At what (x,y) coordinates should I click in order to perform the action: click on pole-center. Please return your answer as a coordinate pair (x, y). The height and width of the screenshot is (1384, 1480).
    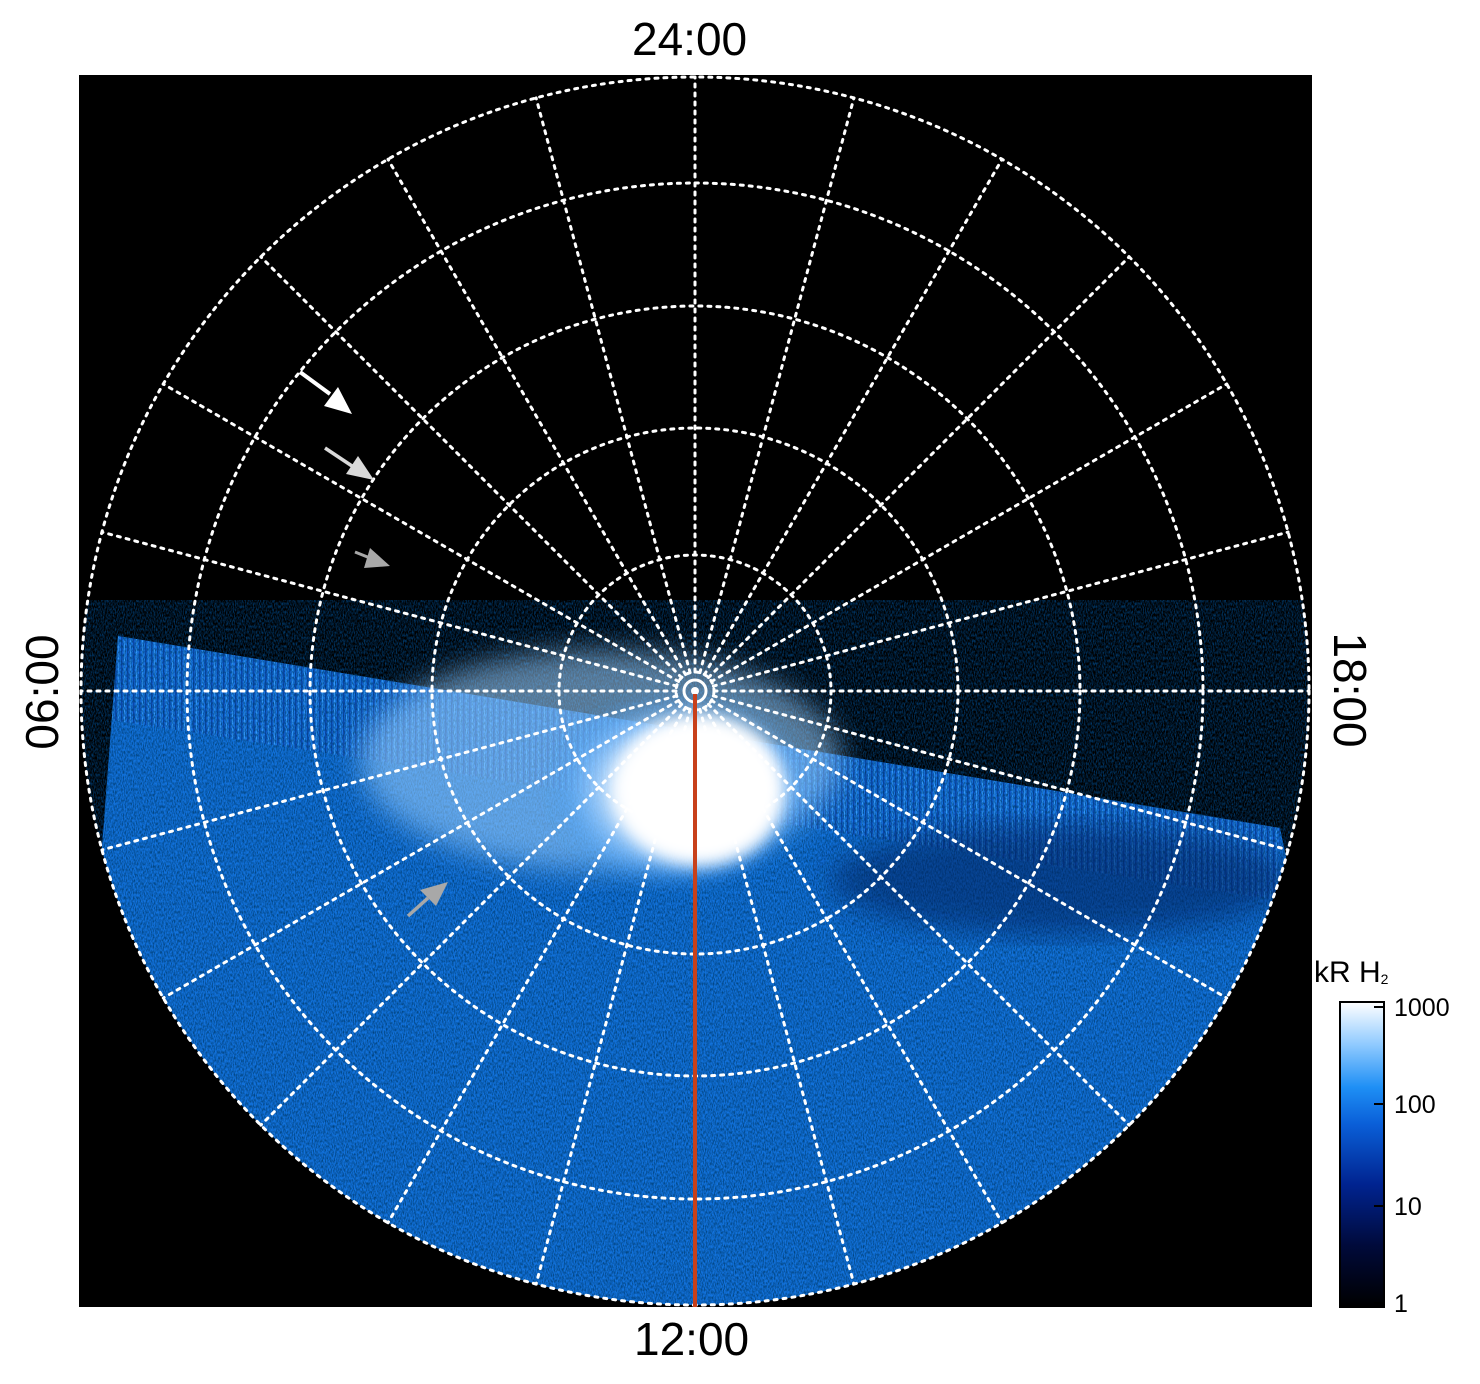
    Looking at the image, I should click on (695, 691).